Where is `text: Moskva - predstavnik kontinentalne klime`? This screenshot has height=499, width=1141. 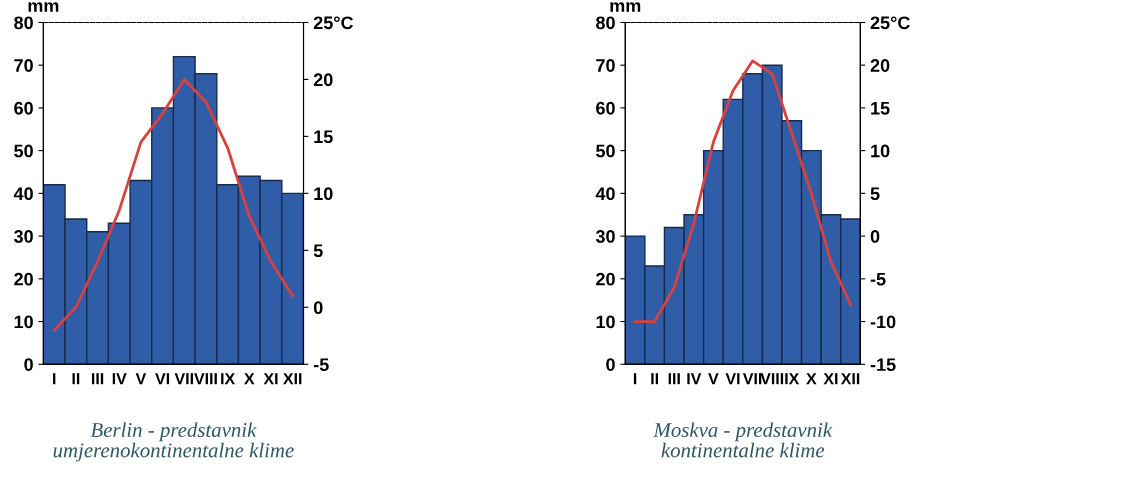 text: Moskva - predstavnik kontinentalne klime is located at coordinates (743, 440).